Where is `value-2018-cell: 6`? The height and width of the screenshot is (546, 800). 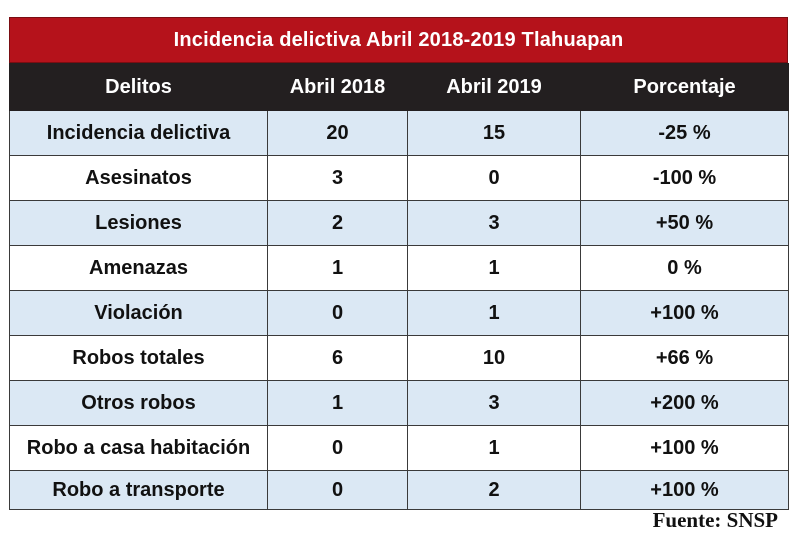 value-2018-cell: 6 is located at coordinates (337, 358).